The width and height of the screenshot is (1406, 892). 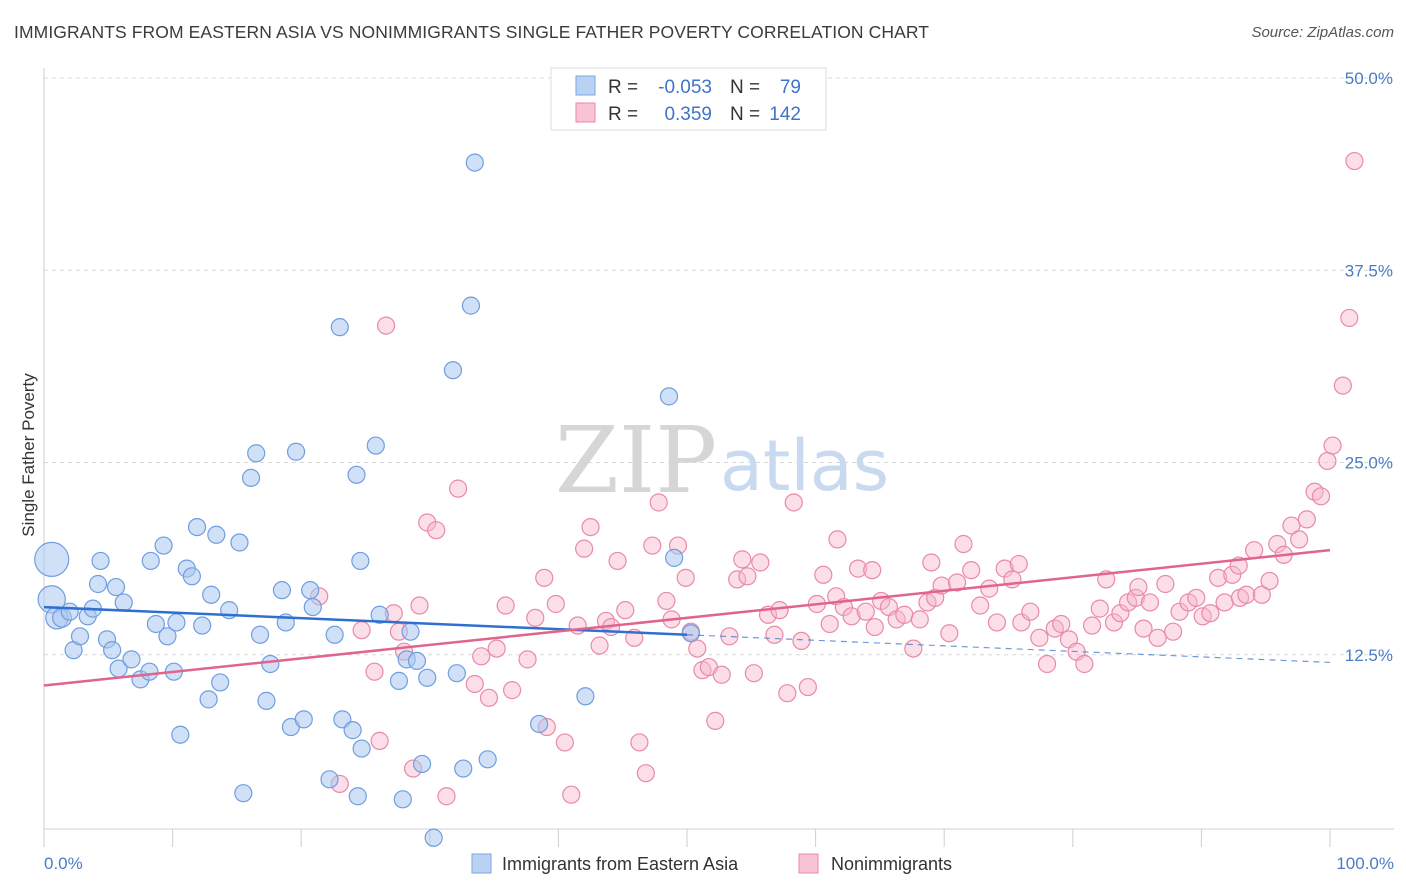 I want to click on x-tick-label-min: 0.0%, so click(x=63, y=863).